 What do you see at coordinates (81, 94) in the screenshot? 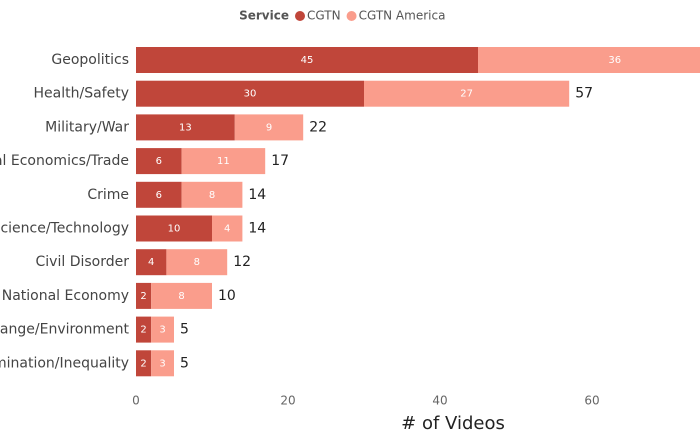
I see `y-tick-label: Health/Safety` at bounding box center [81, 94].